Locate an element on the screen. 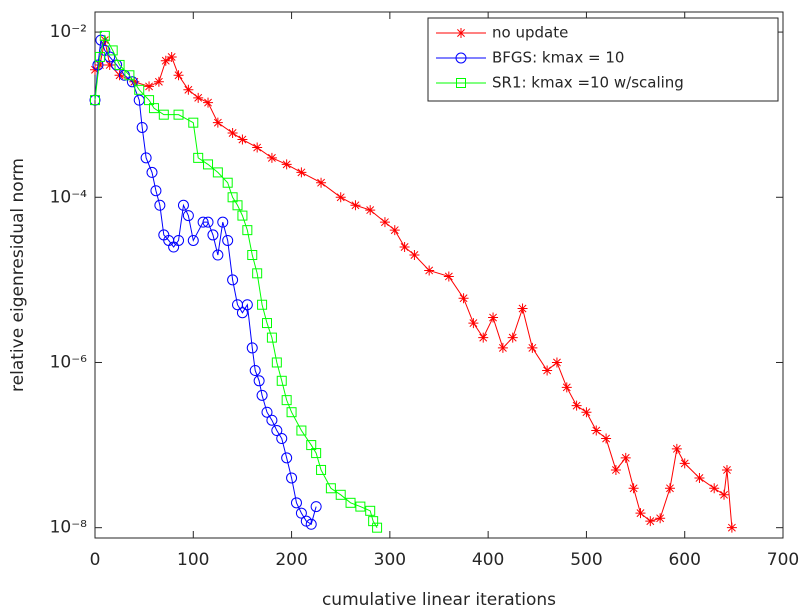  y-tick-label: 10⁻⁴ is located at coordinates (69, 197).